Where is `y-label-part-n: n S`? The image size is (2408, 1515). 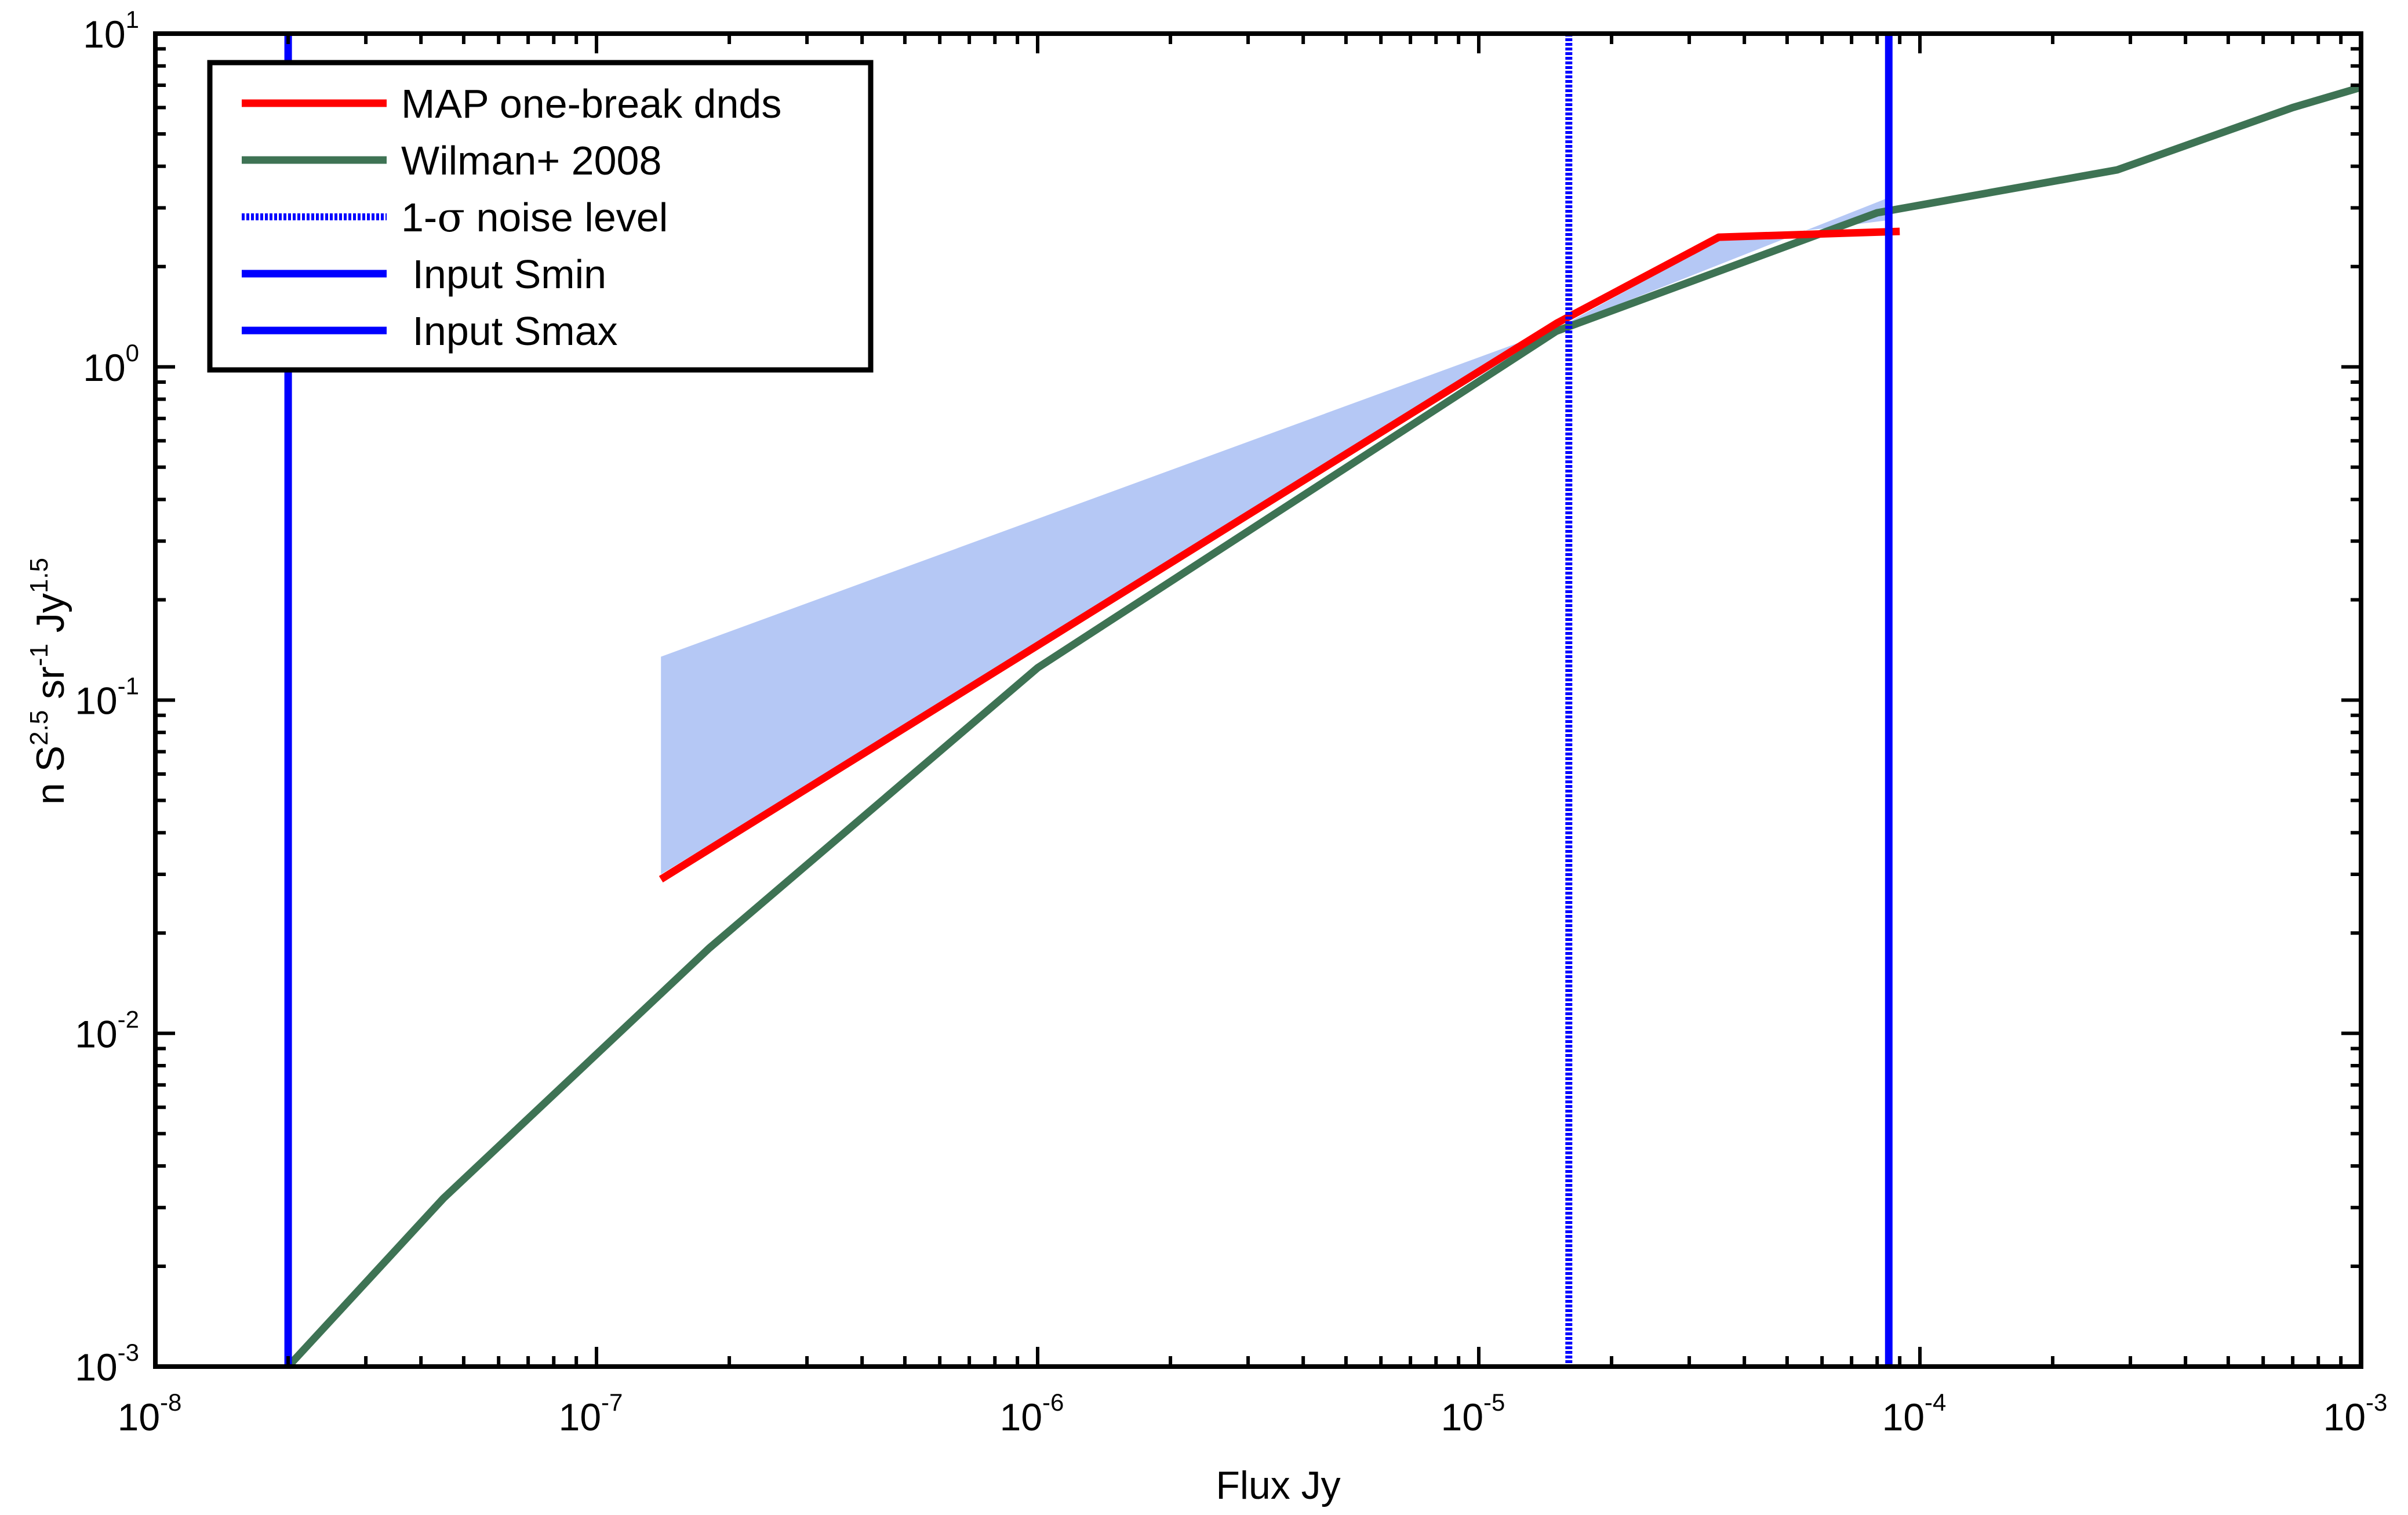
y-label-part-n: n S is located at coordinates (50, 775).